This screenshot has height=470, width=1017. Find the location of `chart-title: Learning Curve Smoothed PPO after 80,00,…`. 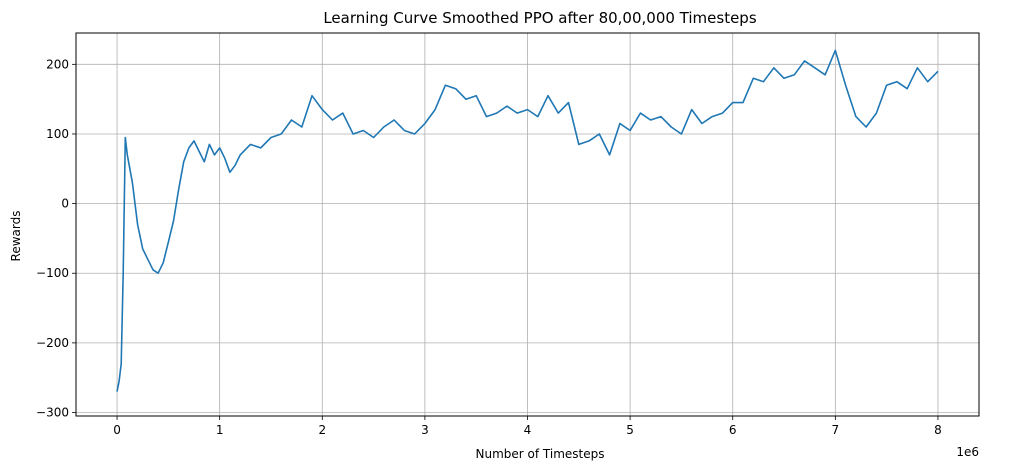

chart-title: Learning Curve Smoothed PPO after 80,00,… is located at coordinates (539, 18).